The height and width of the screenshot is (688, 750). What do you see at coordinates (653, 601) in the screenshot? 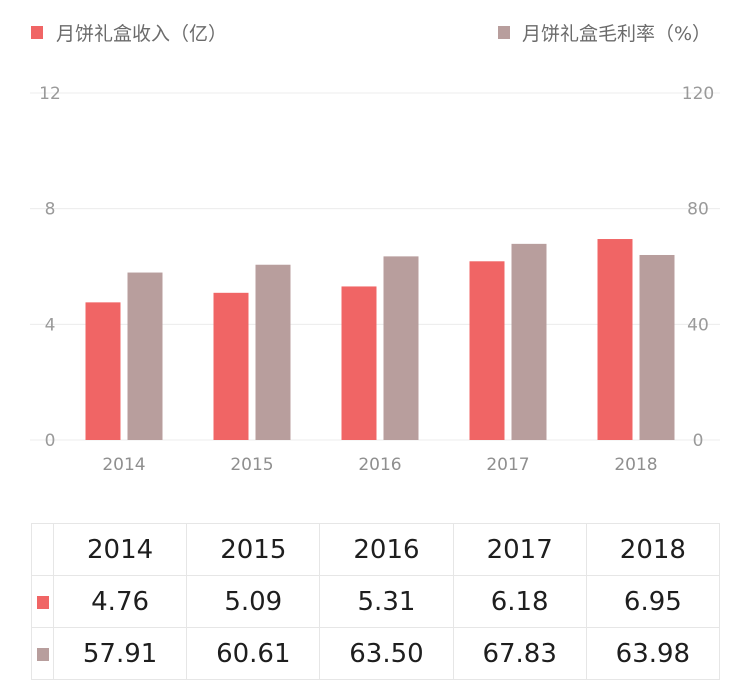
I see `table-cell: 6.95` at bounding box center [653, 601].